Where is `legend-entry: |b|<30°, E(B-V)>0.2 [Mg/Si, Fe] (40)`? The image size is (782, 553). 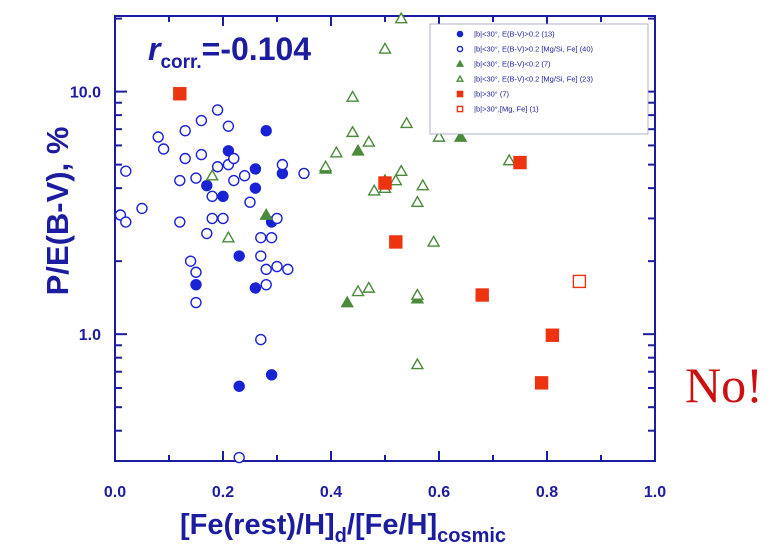
legend-entry: |b|<30°, E(B-V)>0.2 [Mg/Si, Fe] (40) is located at coordinates (534, 49).